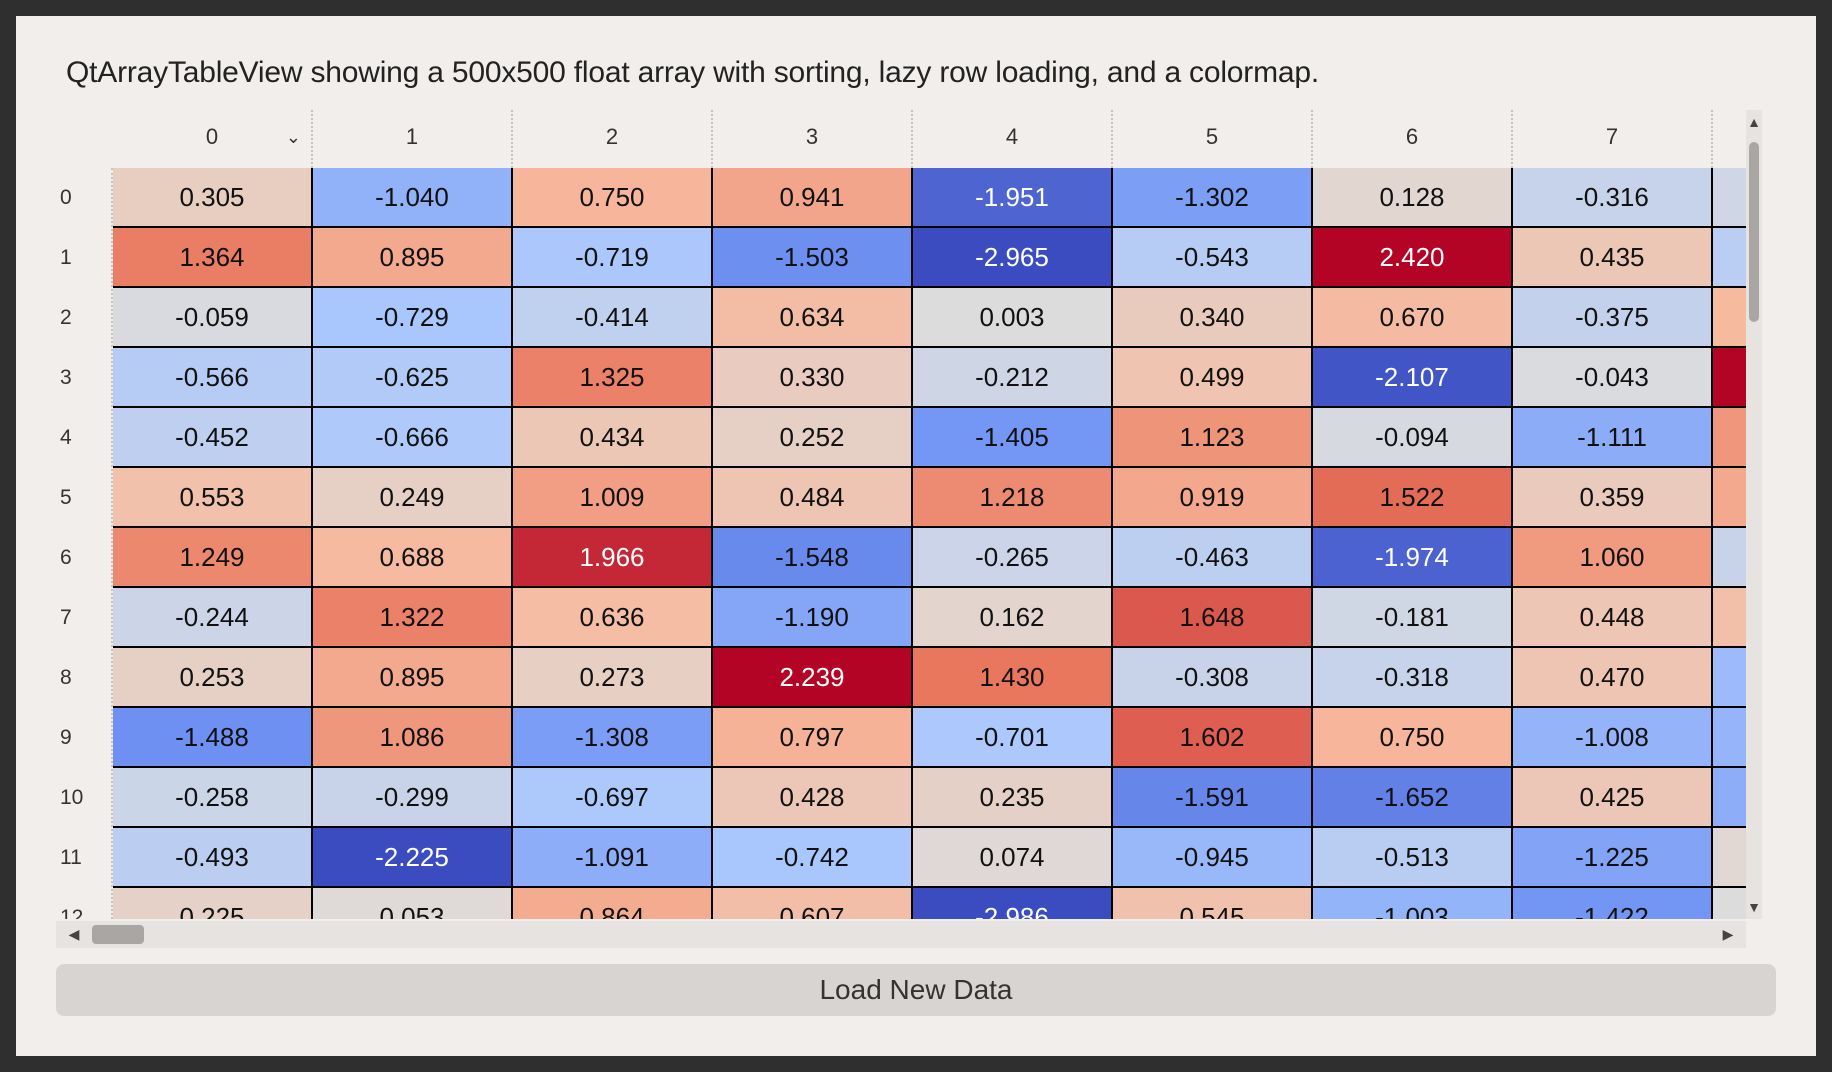 This screenshot has width=1832, height=1072. Describe the element at coordinates (1012, 437) in the screenshot. I see `table-cell: -1.405` at that location.